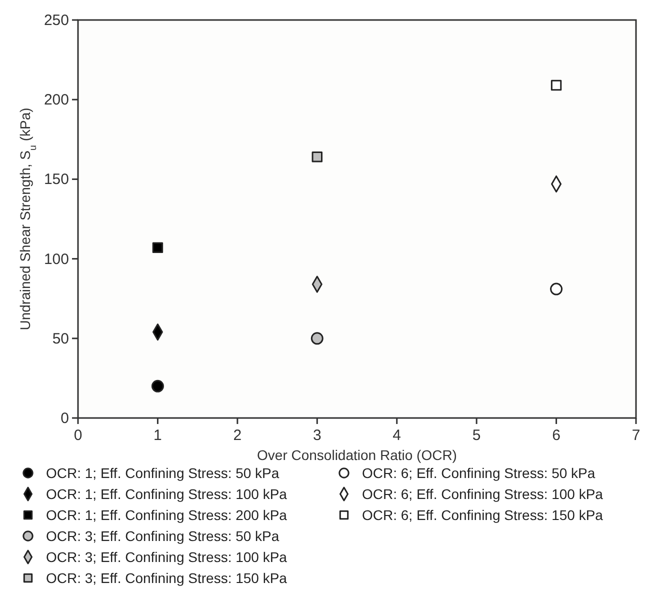  Describe the element at coordinates (636, 435) in the screenshot. I see `x-tick-label: 7` at that location.